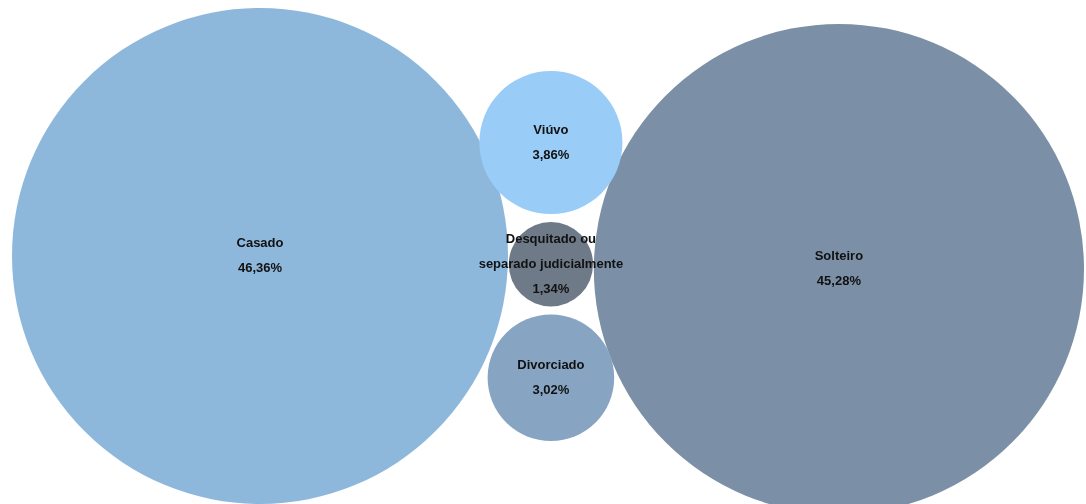  What do you see at coordinates (839, 281) in the screenshot?
I see `data-label: 45,28%` at bounding box center [839, 281].